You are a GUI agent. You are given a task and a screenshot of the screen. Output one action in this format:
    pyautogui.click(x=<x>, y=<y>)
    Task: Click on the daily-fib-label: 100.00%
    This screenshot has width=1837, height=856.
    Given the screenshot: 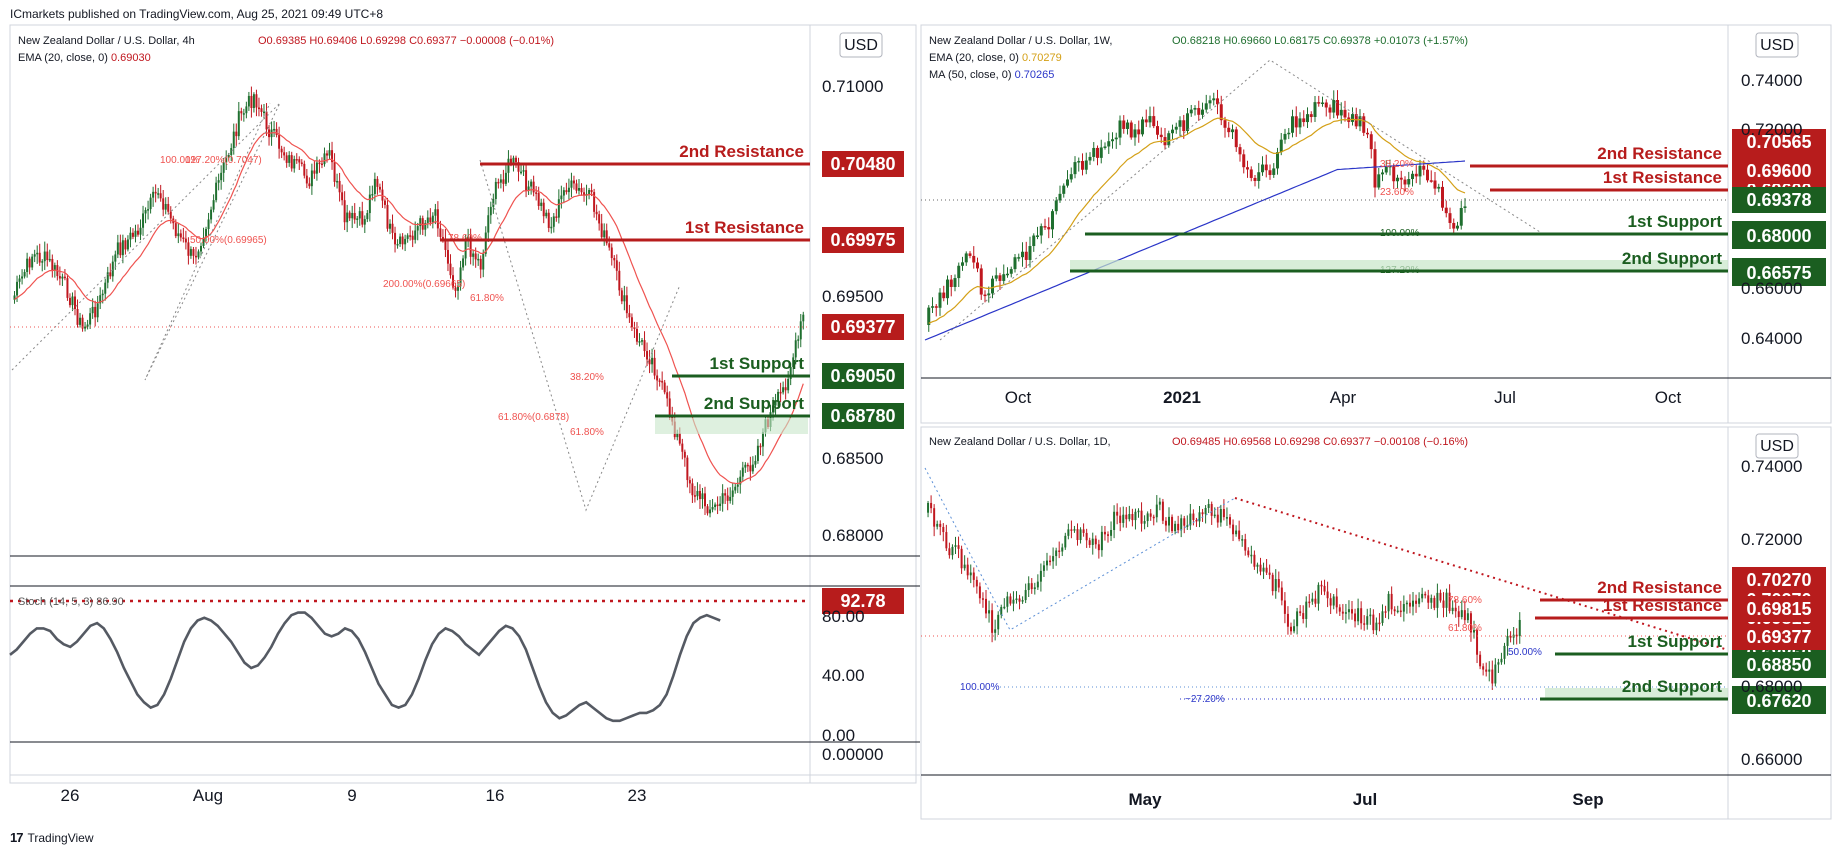 What is the action you would take?
    pyautogui.click(x=980, y=687)
    